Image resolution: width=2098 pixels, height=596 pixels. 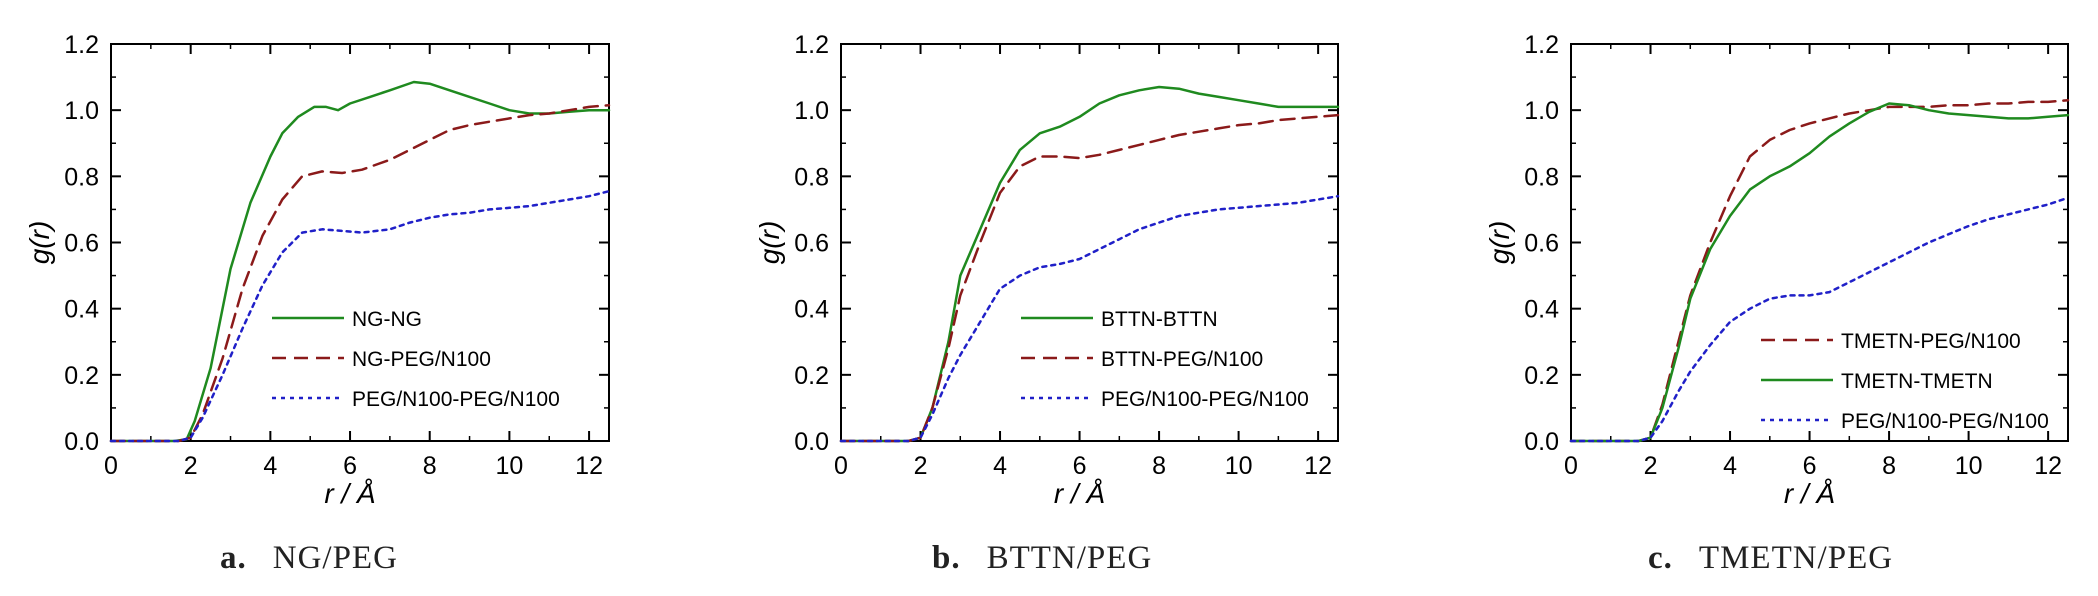 I want to click on caption-letter: a., so click(x=233, y=557).